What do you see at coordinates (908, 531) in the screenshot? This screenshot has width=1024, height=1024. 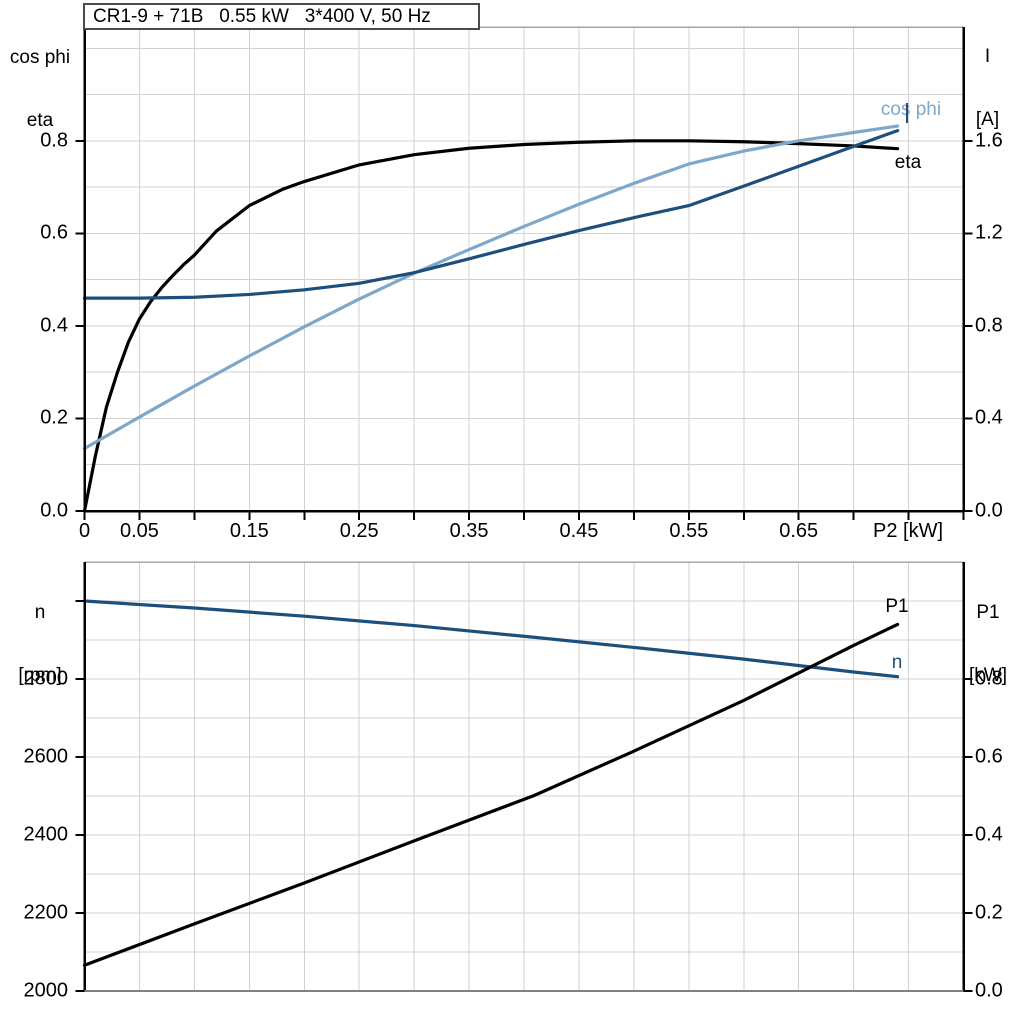 I see `x-axis-unit-label: P2 [kW]` at bounding box center [908, 531].